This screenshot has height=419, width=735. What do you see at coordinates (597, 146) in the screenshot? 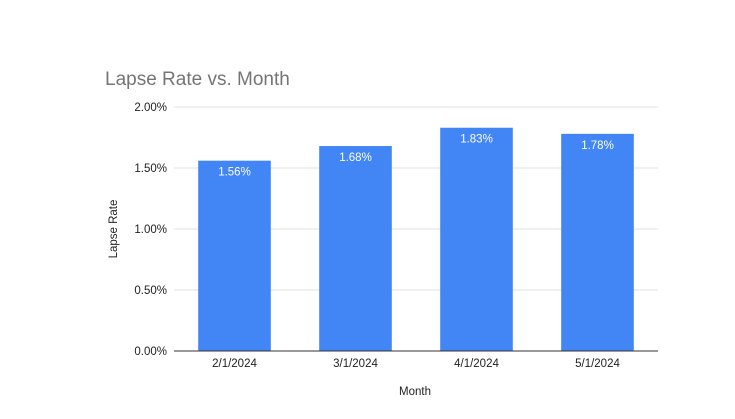
I see `bar-data-label: 1.78%` at bounding box center [597, 146].